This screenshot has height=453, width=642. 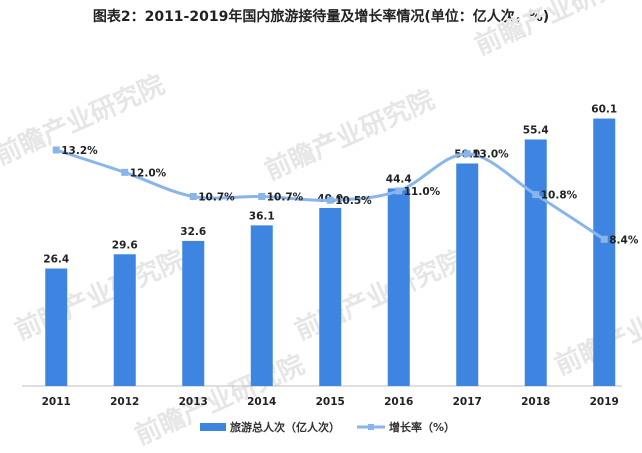 What do you see at coordinates (398, 287) in the screenshot?
I see `bar-2016` at bounding box center [398, 287].